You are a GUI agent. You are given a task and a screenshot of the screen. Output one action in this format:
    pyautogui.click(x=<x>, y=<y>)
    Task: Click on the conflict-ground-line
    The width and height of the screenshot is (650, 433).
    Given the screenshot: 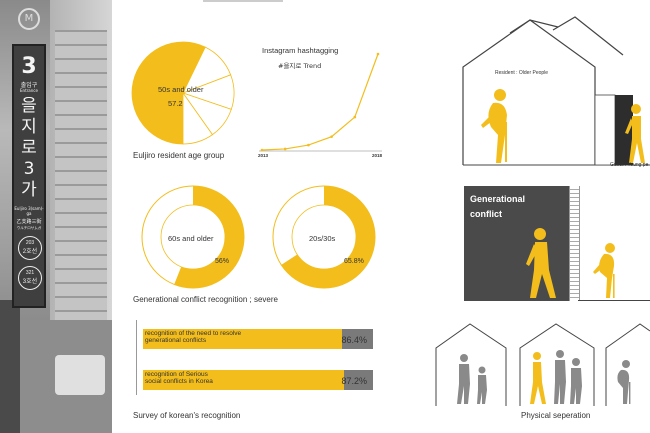 What is the action you would take?
    pyautogui.click(x=614, y=300)
    